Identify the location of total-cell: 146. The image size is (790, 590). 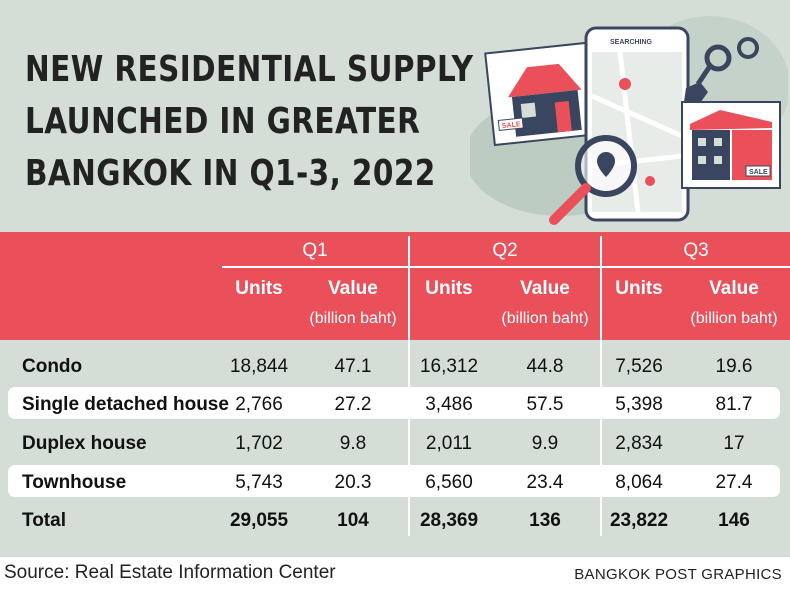
(734, 520).